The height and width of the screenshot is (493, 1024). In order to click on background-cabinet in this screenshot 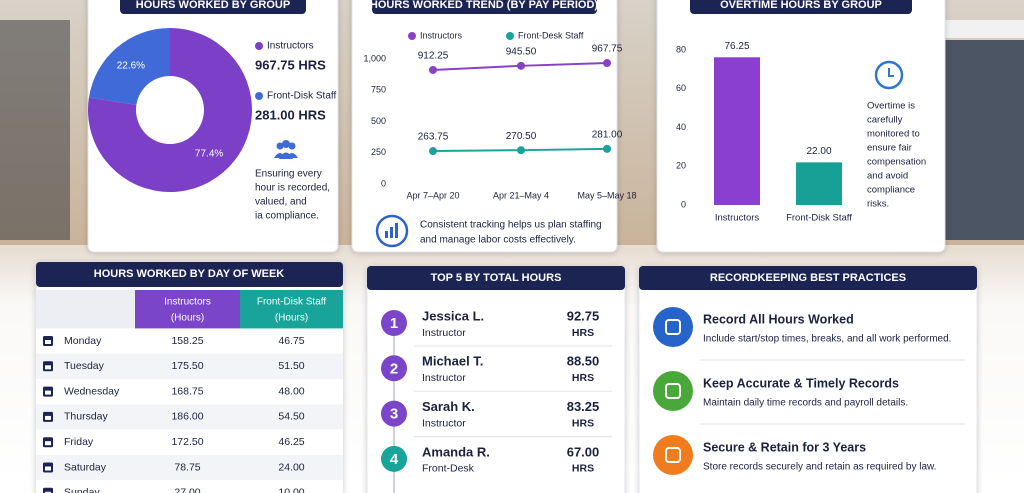, I will do `click(984, 140)`.